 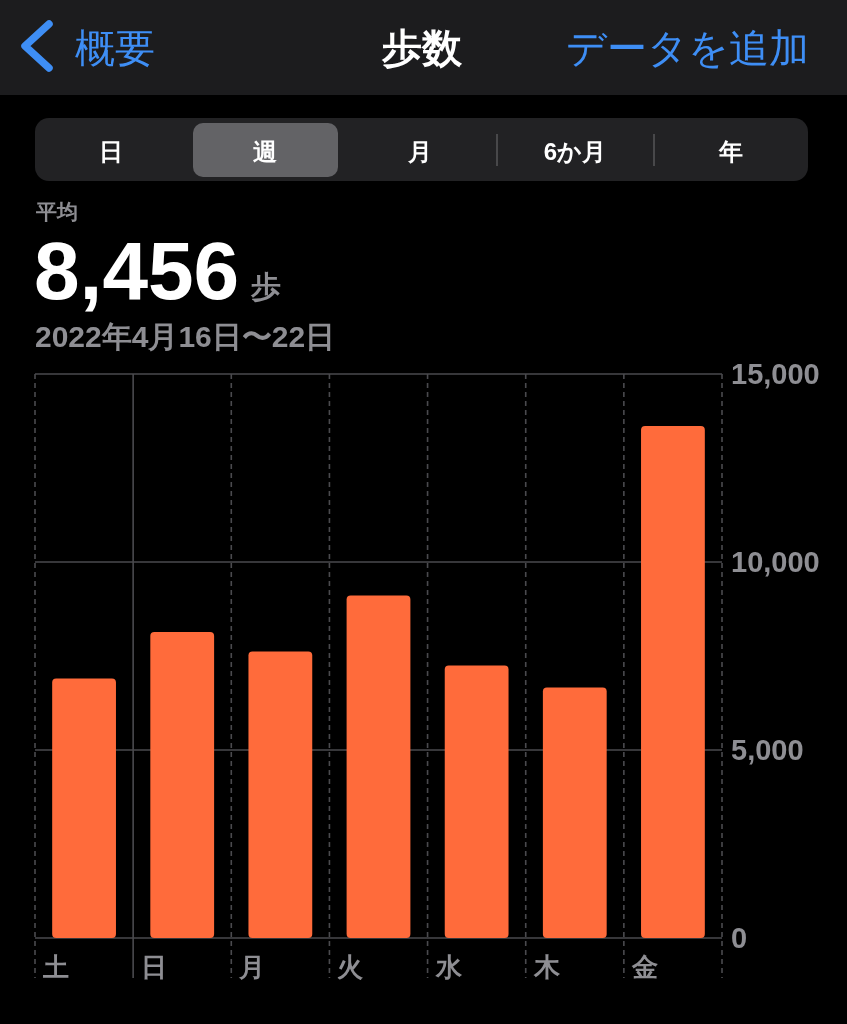 I want to click on annotation: 週, so click(x=265, y=151).